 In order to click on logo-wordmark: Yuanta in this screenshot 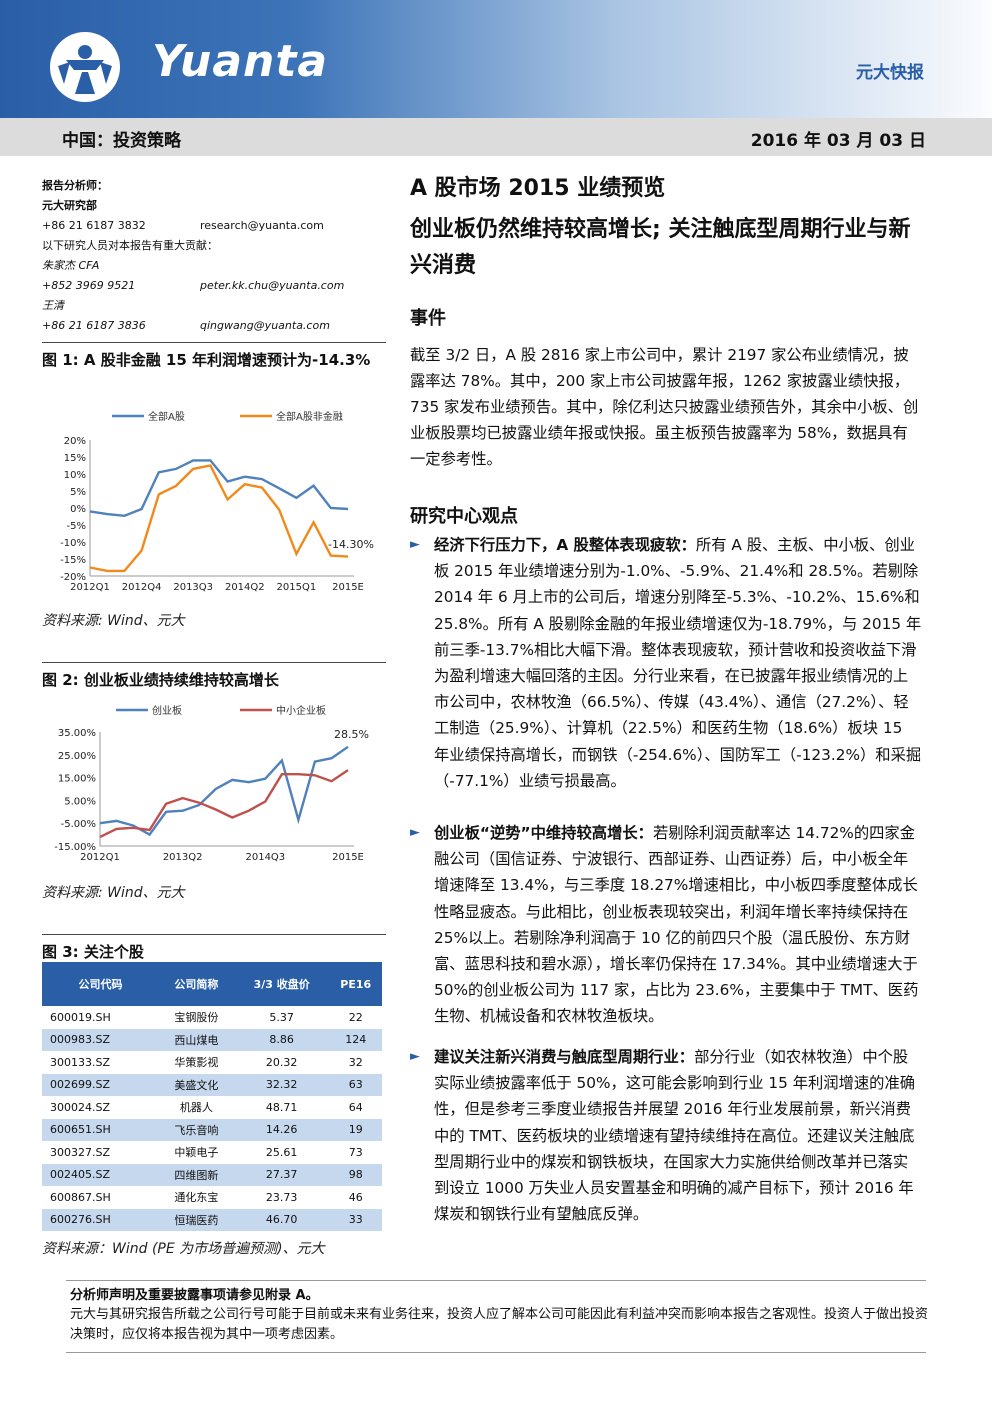, I will do `click(240, 61)`.